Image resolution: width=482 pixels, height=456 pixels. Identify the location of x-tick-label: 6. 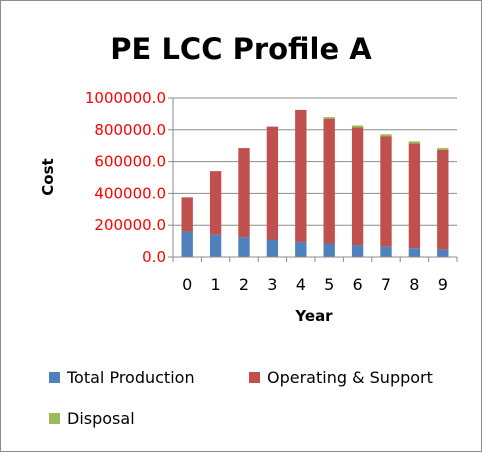
(358, 284).